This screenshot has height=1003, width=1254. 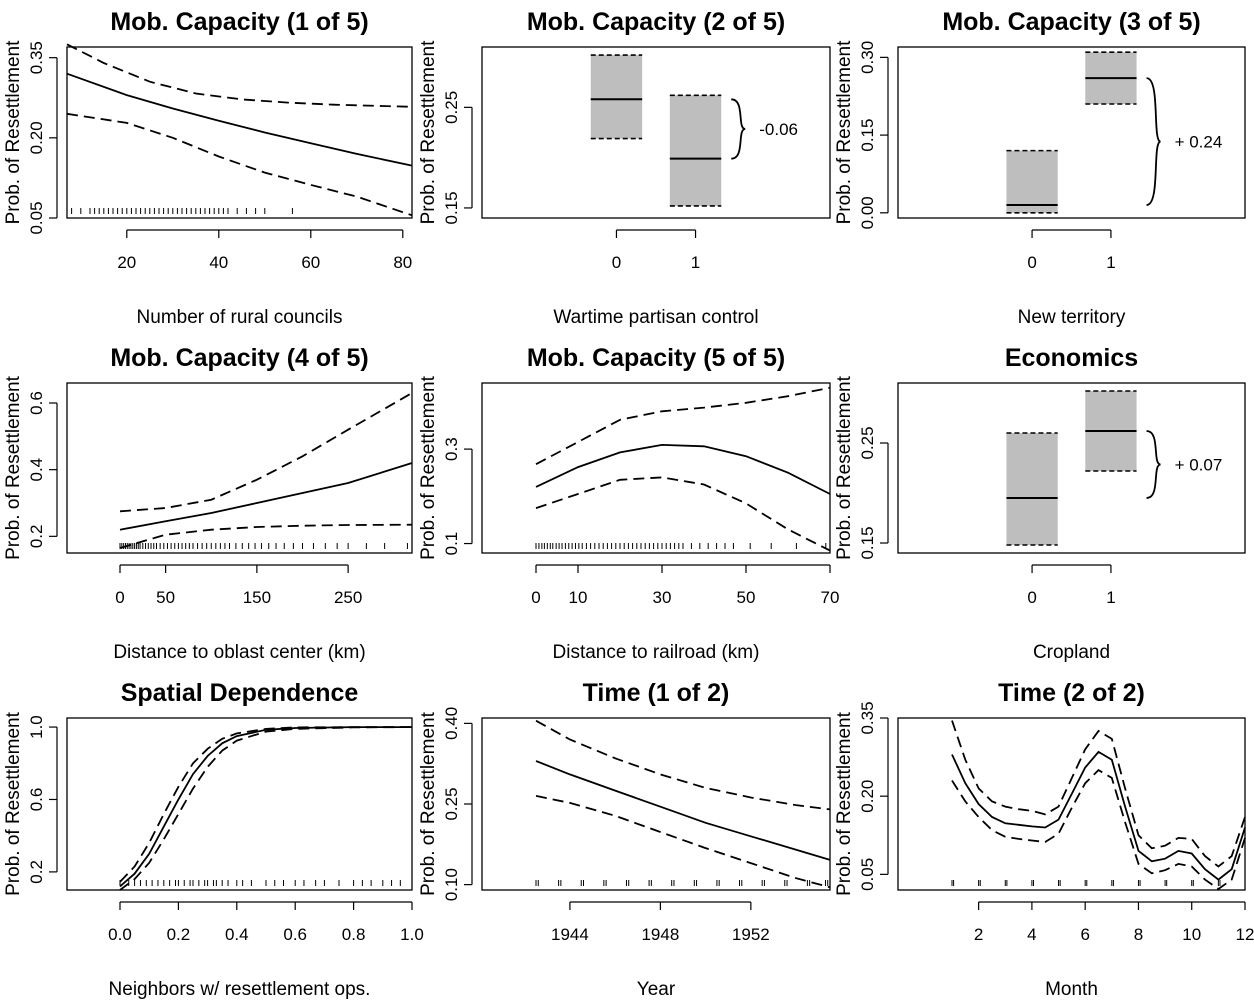 I want to click on x-tick-label: 40, so click(x=218, y=262).